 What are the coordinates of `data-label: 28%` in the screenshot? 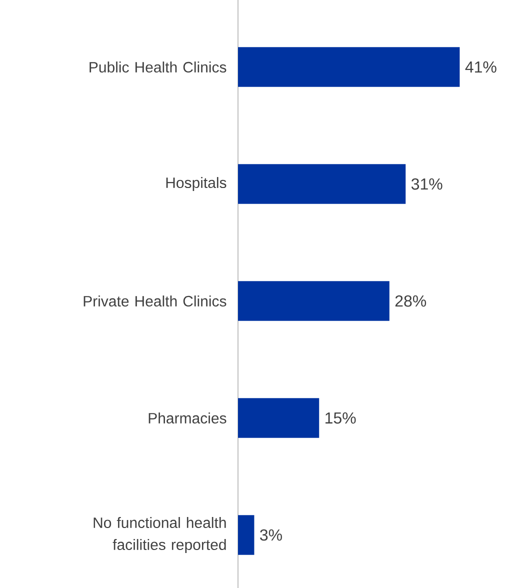 It's located at (410, 301).